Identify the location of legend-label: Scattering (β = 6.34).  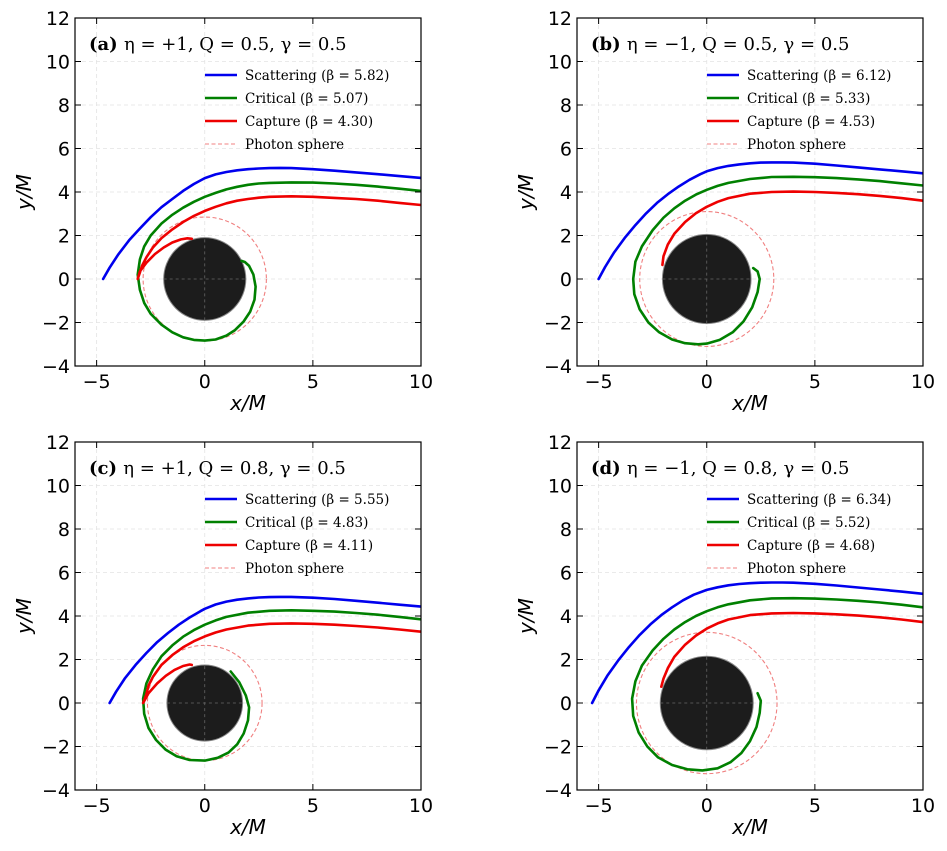
(819, 500).